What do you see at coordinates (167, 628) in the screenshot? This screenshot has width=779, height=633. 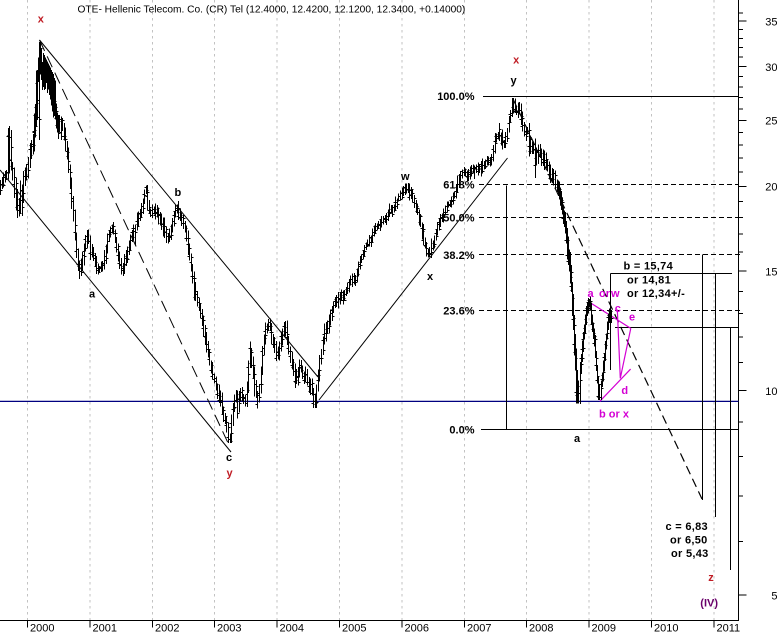 I see `svg-text: 2002` at bounding box center [167, 628].